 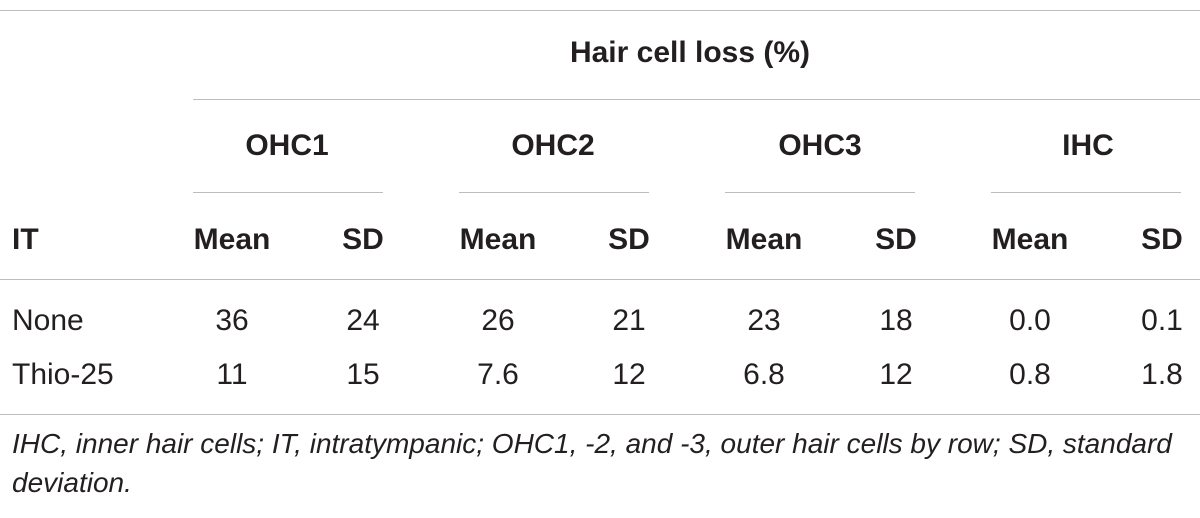 I want to click on table-cell: 6.8, so click(x=764, y=374).